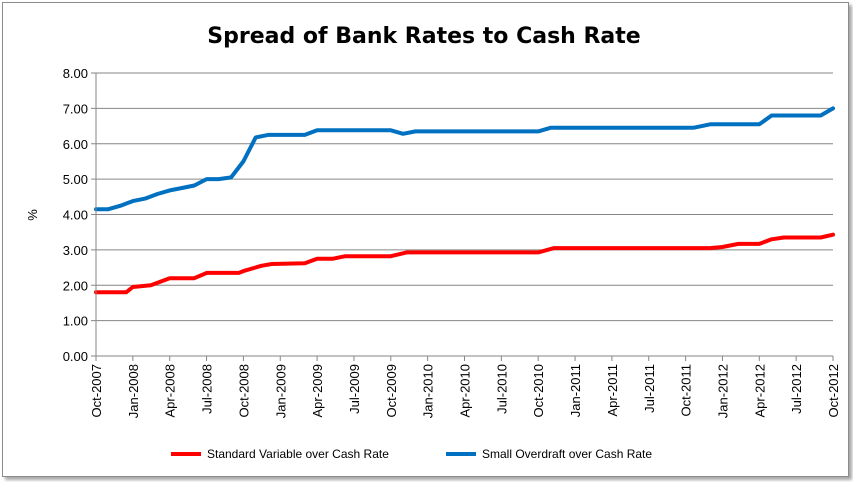 Image resolution: width=853 pixels, height=482 pixels. Describe the element at coordinates (75, 73) in the screenshot. I see `y-tick-label: 8.00` at that location.